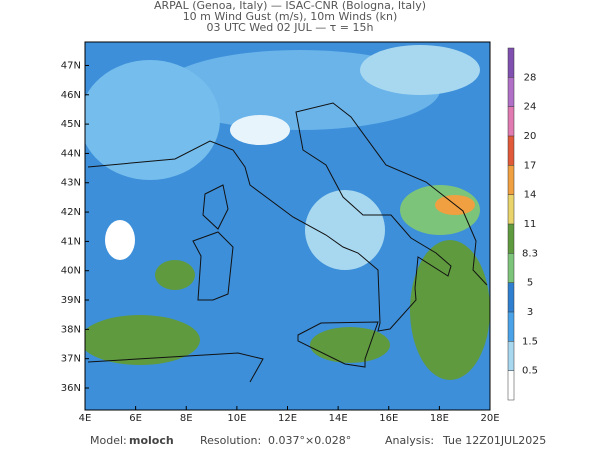 The width and height of the screenshot is (600, 454). What do you see at coordinates (530, 341) in the screenshot?
I see `colorbar-label: 1.5` at bounding box center [530, 341].